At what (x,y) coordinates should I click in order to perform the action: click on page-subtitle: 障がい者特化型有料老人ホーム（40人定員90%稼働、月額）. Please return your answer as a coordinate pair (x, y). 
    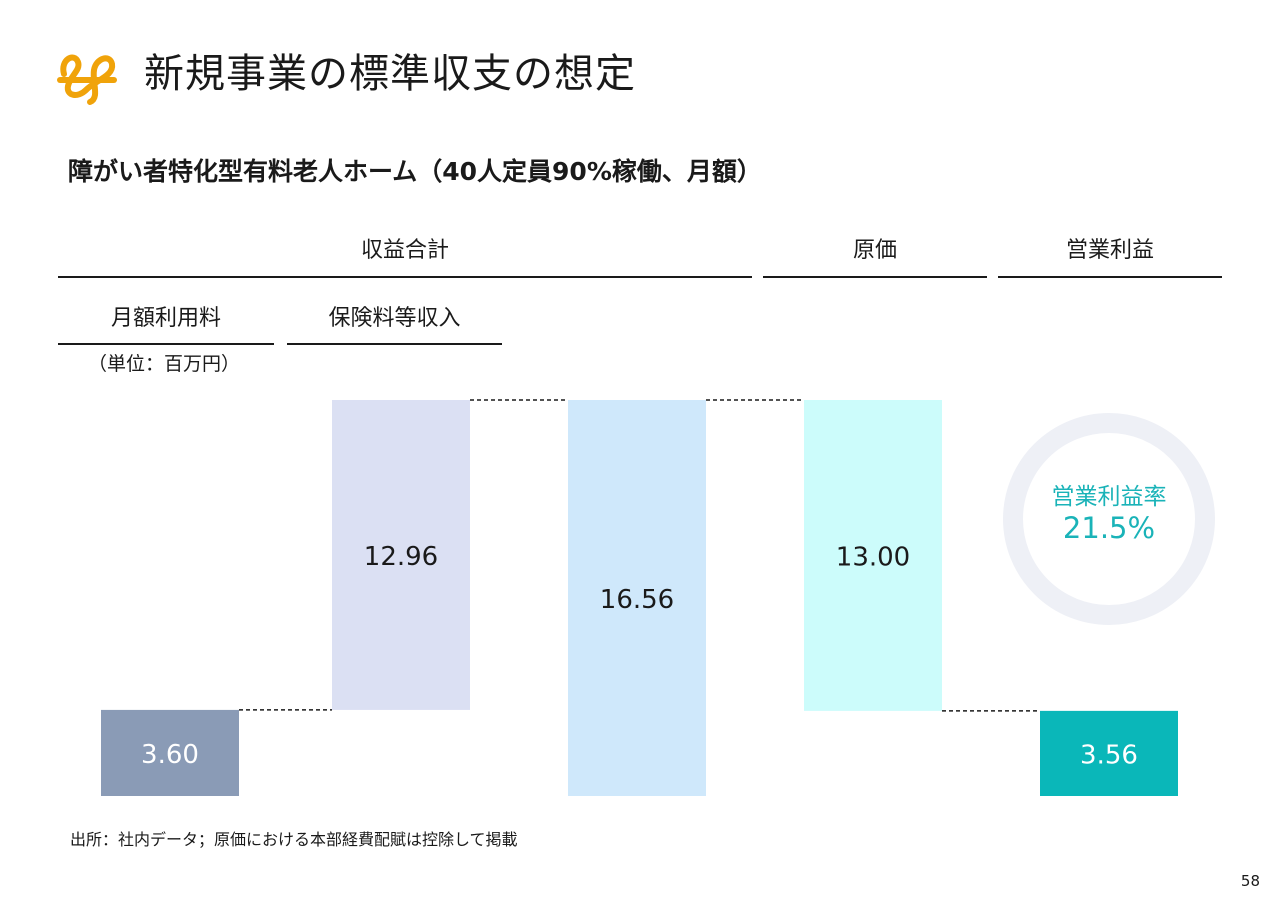
    Looking at the image, I should click on (415, 171).